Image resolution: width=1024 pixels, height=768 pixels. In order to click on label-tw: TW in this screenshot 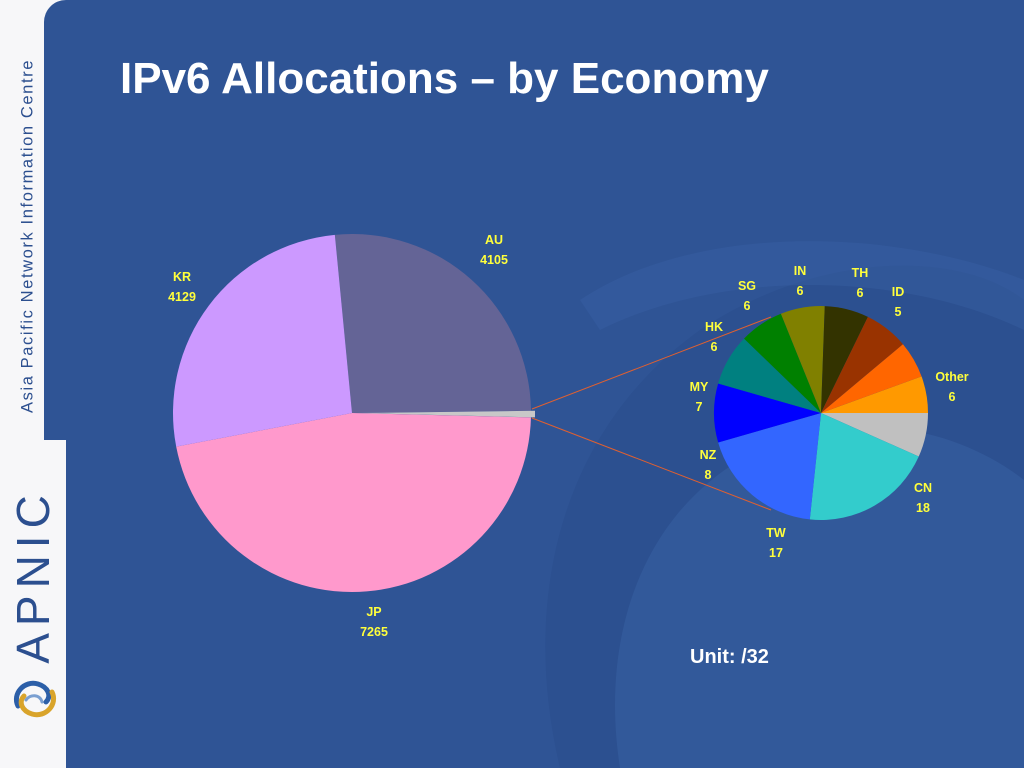, I will do `click(776, 533)`.